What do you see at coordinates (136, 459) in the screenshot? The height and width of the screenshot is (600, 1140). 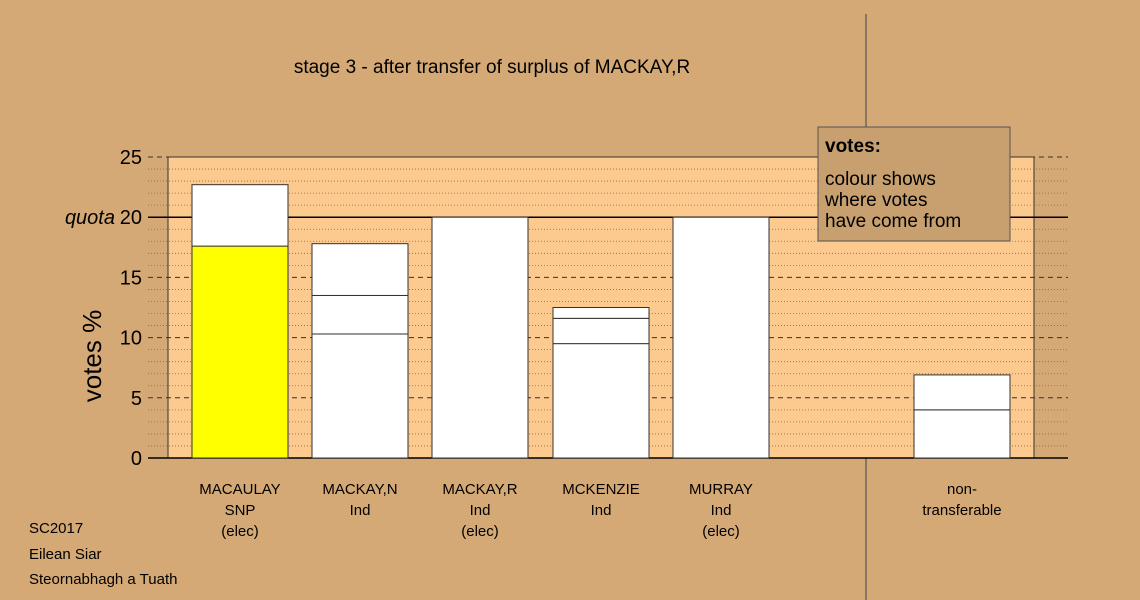 I see `y-tick-label: 0` at bounding box center [136, 459].